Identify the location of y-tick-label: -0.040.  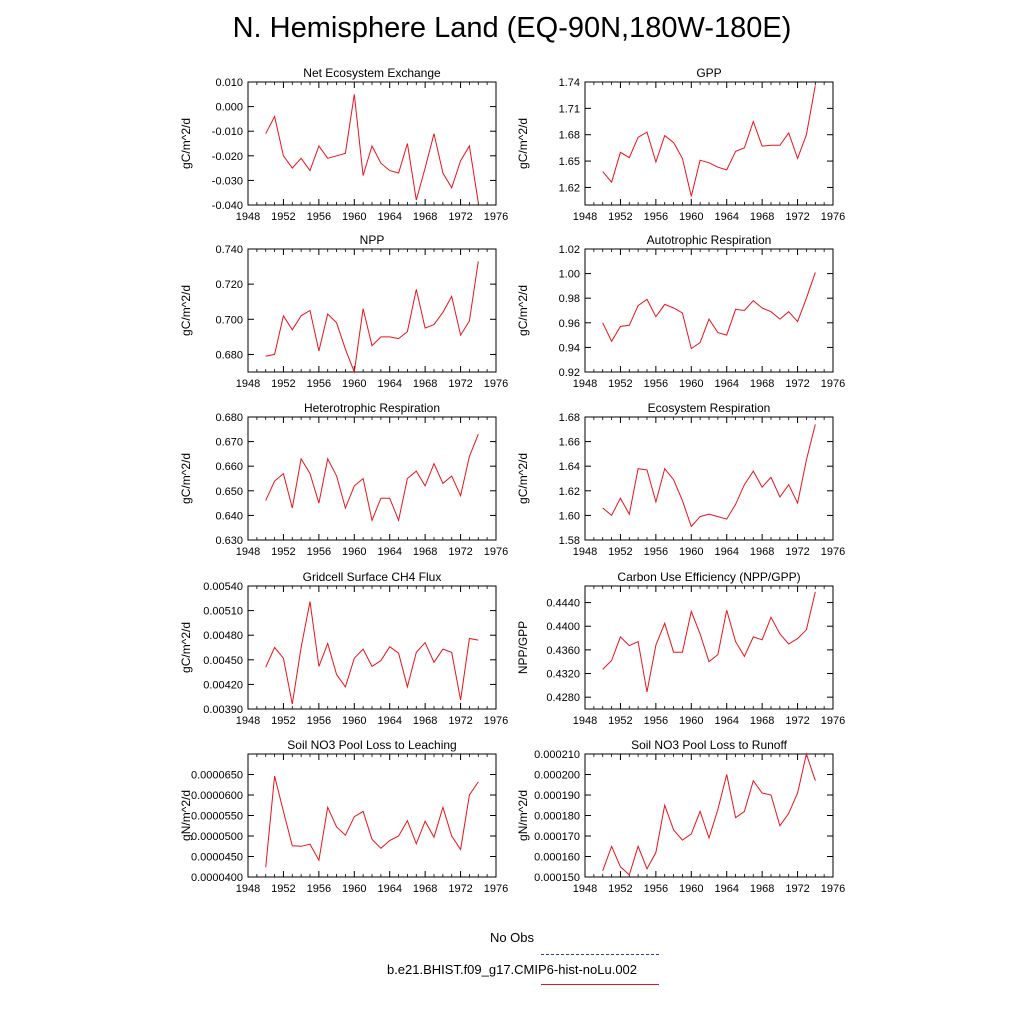
(227, 206).